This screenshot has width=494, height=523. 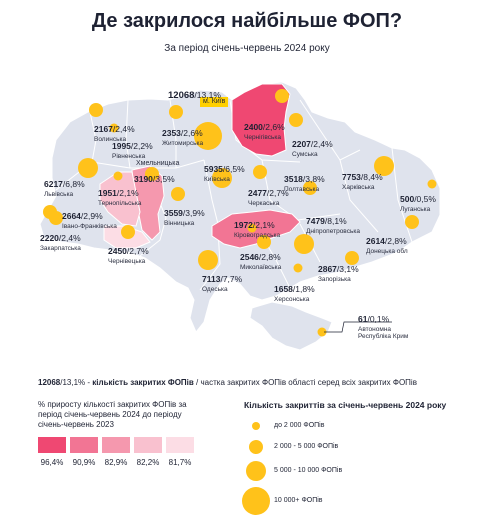 I want to click on kharkiv-pct: /8,4%, so click(x=371, y=177).